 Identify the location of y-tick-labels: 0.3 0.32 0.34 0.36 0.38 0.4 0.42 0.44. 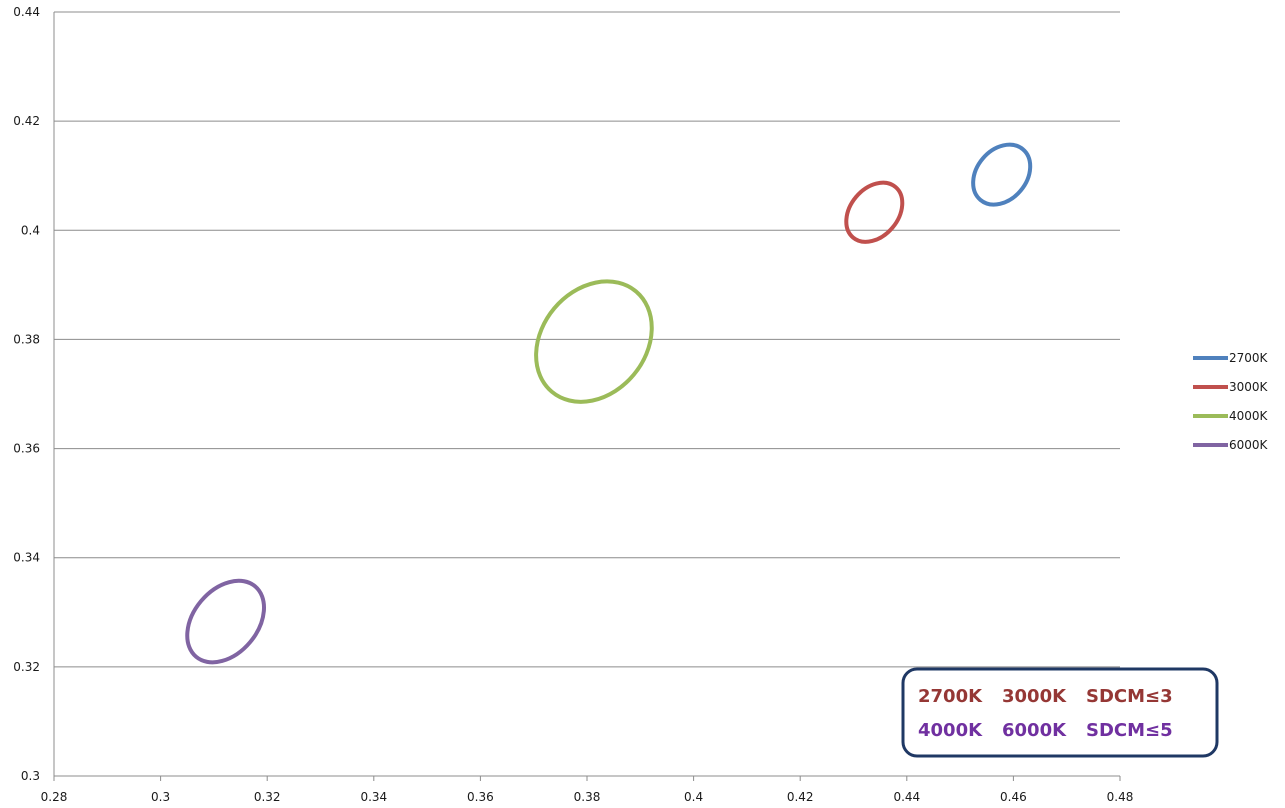
(26, 394).